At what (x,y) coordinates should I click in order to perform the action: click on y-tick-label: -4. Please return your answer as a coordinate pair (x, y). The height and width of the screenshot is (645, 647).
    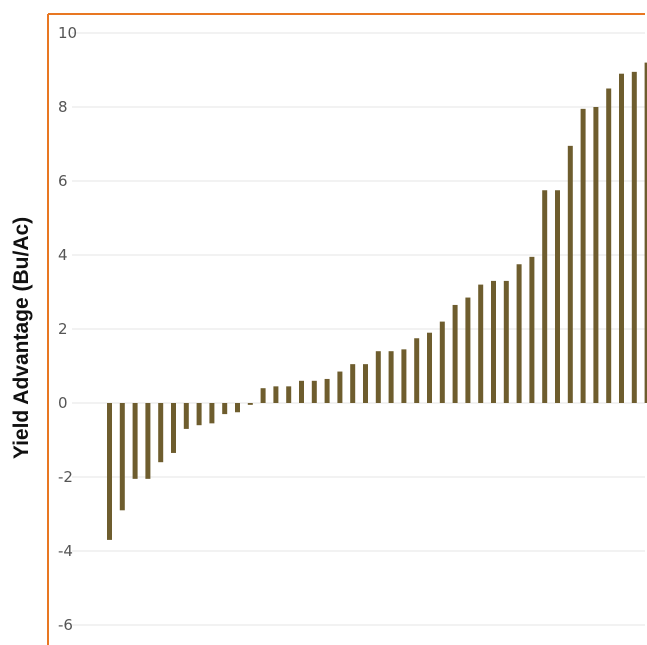
    Looking at the image, I should click on (65, 551).